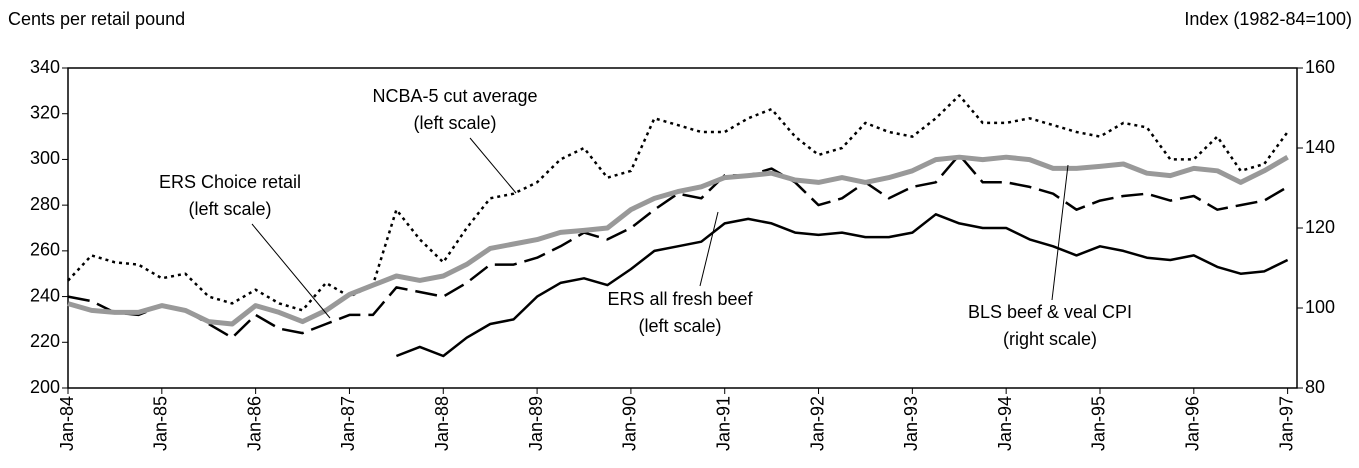 Image resolution: width=1359 pixels, height=468 pixels. I want to click on y-axis-label: Cents per retail pound, so click(96, 19).